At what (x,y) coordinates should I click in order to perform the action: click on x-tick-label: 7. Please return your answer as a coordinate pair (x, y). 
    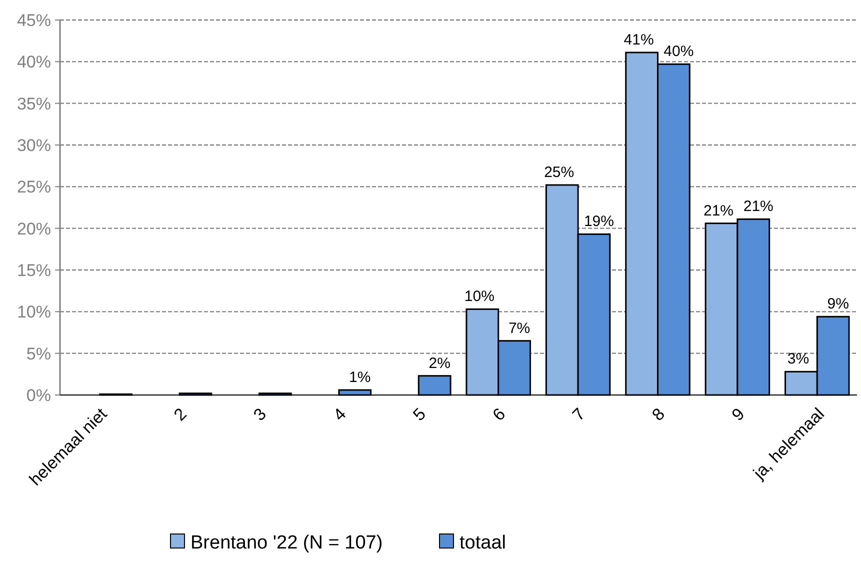
    Looking at the image, I should click on (578, 414).